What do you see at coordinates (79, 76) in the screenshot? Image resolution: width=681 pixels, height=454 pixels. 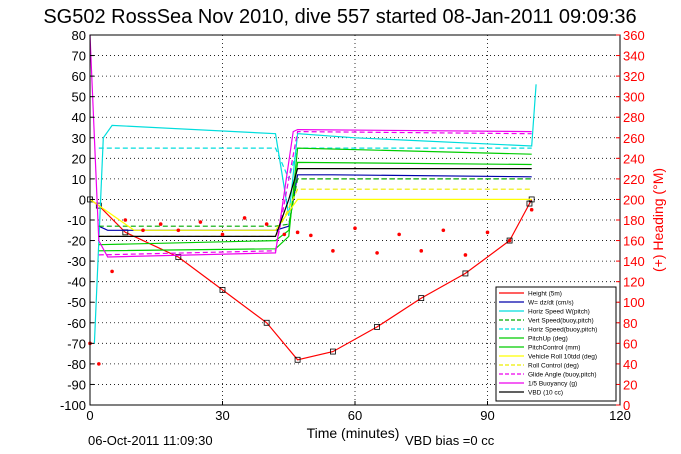 I see `y-tick-label: 60` at bounding box center [79, 76].